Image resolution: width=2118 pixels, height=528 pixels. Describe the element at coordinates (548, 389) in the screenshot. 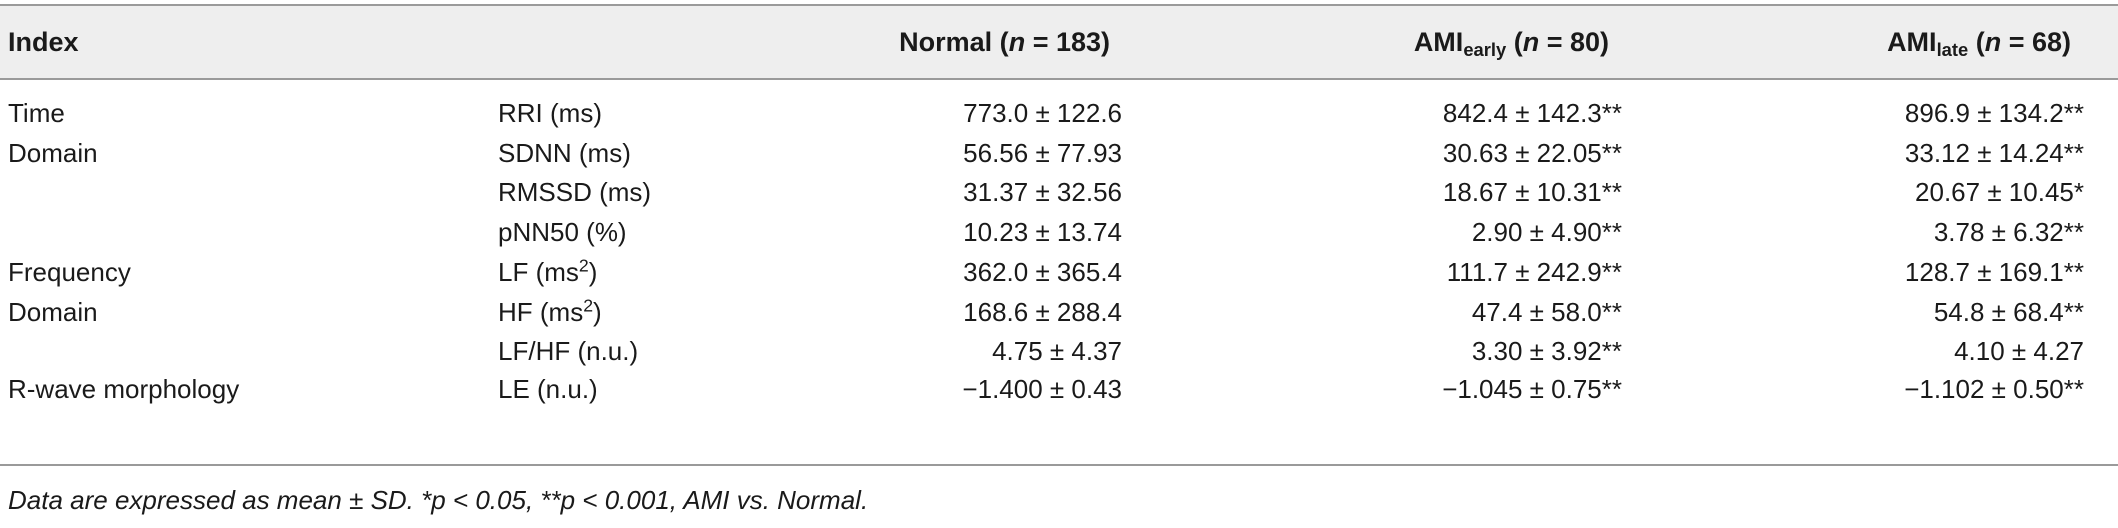

I see `row-metric: LE (n.u.)` at that location.